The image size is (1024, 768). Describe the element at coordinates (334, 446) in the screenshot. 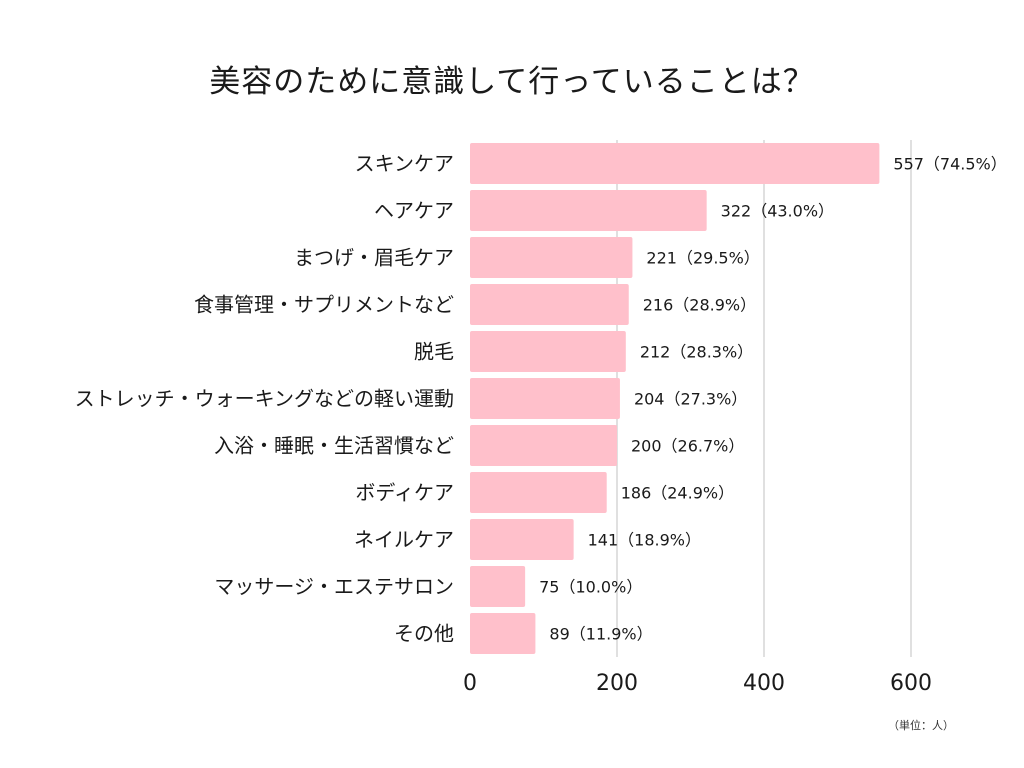

I see `category-label-6: 入浴・睡眠・生活習慣など` at that location.